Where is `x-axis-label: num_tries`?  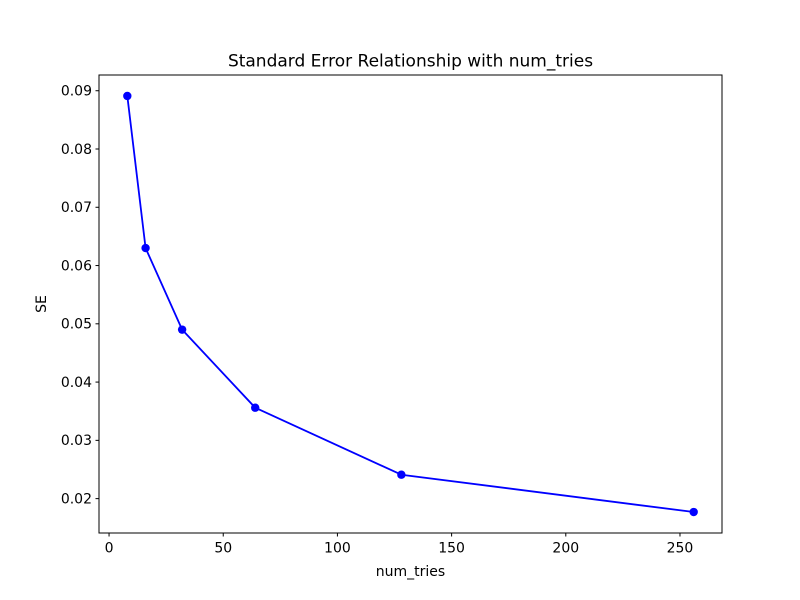 x-axis-label: num_tries is located at coordinates (410, 572).